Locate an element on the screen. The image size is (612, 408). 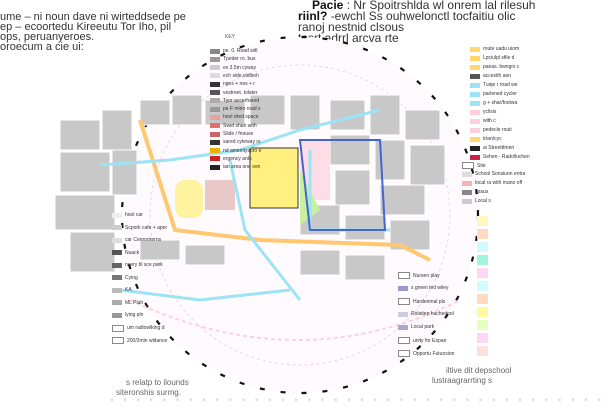
caption-right-2: lustraagrarrting s is located at coordinates (462, 380).